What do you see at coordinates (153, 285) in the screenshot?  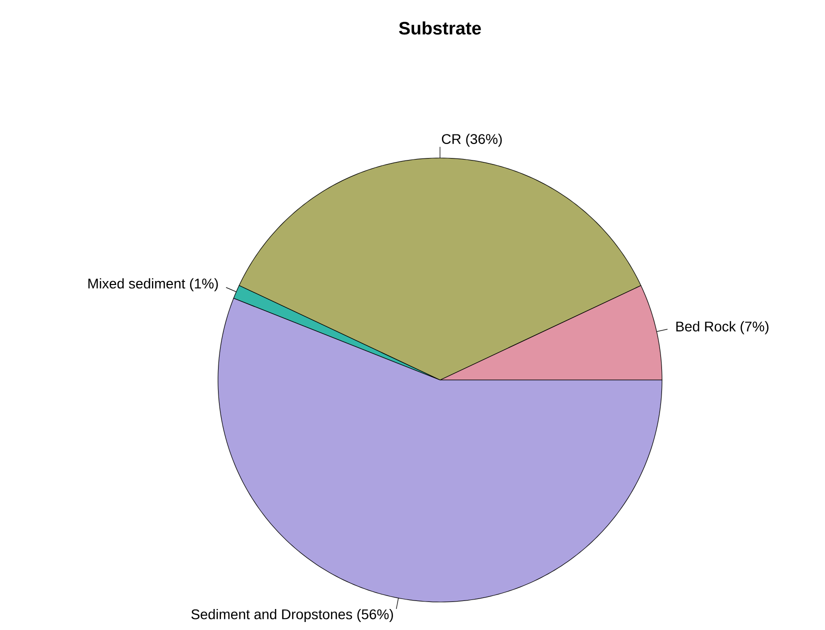 I see `slice-label: Mixed sediment (1%)` at bounding box center [153, 285].